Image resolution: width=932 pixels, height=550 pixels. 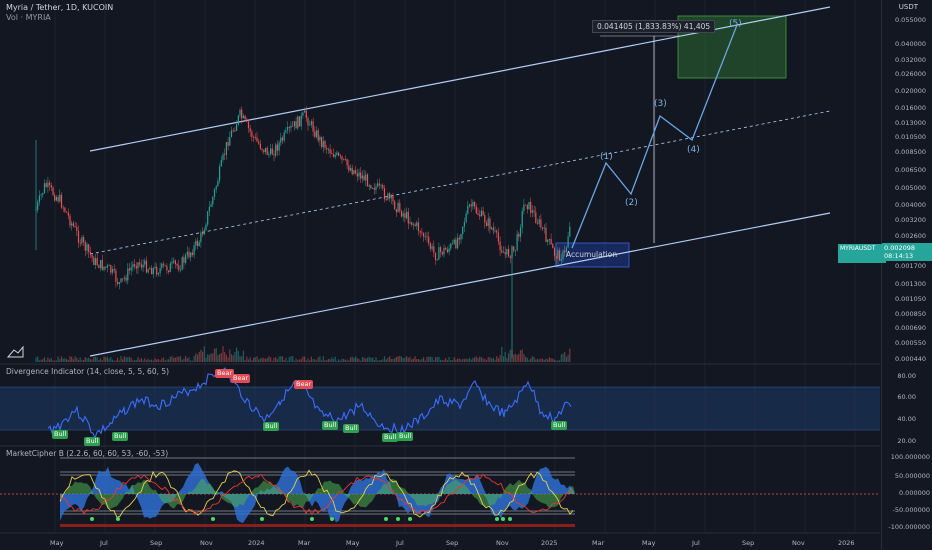 I want to click on ticker-price: 0.002098, so click(x=900, y=248).